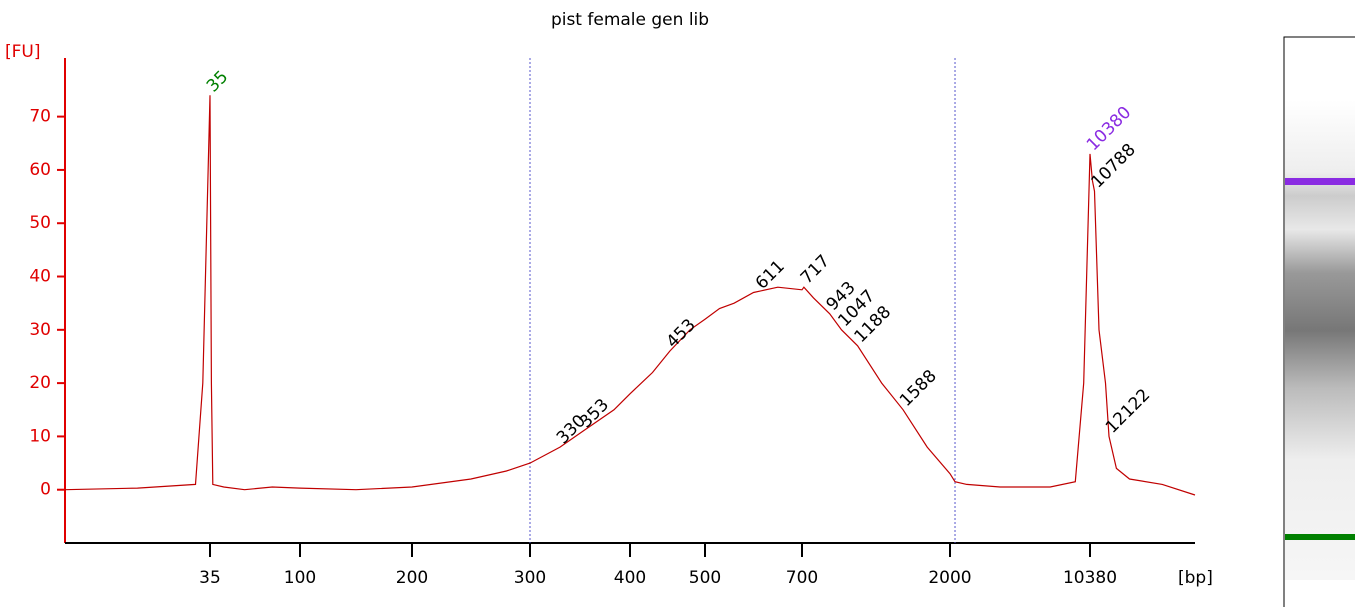 This screenshot has height=607, width=1355. What do you see at coordinates (40, 436) in the screenshot?
I see `y-tick-label: 10` at bounding box center [40, 436].